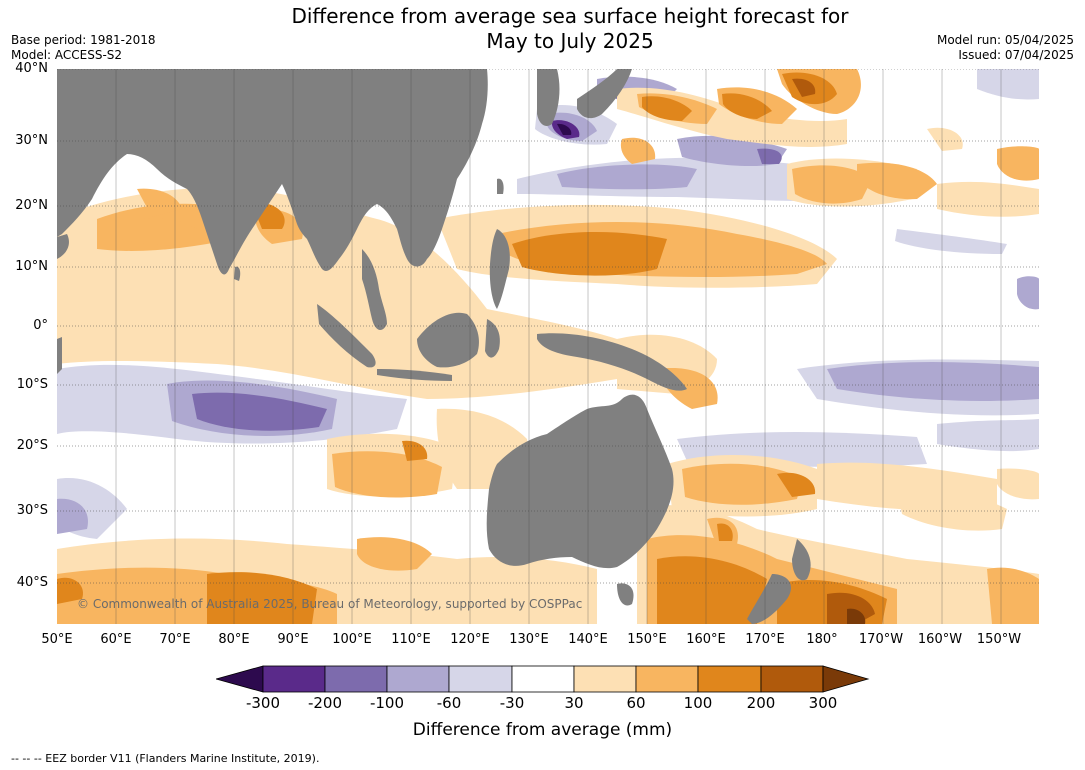  Describe the element at coordinates (761, 703) in the screenshot. I see `colorbar-tick-200: 200` at that location.